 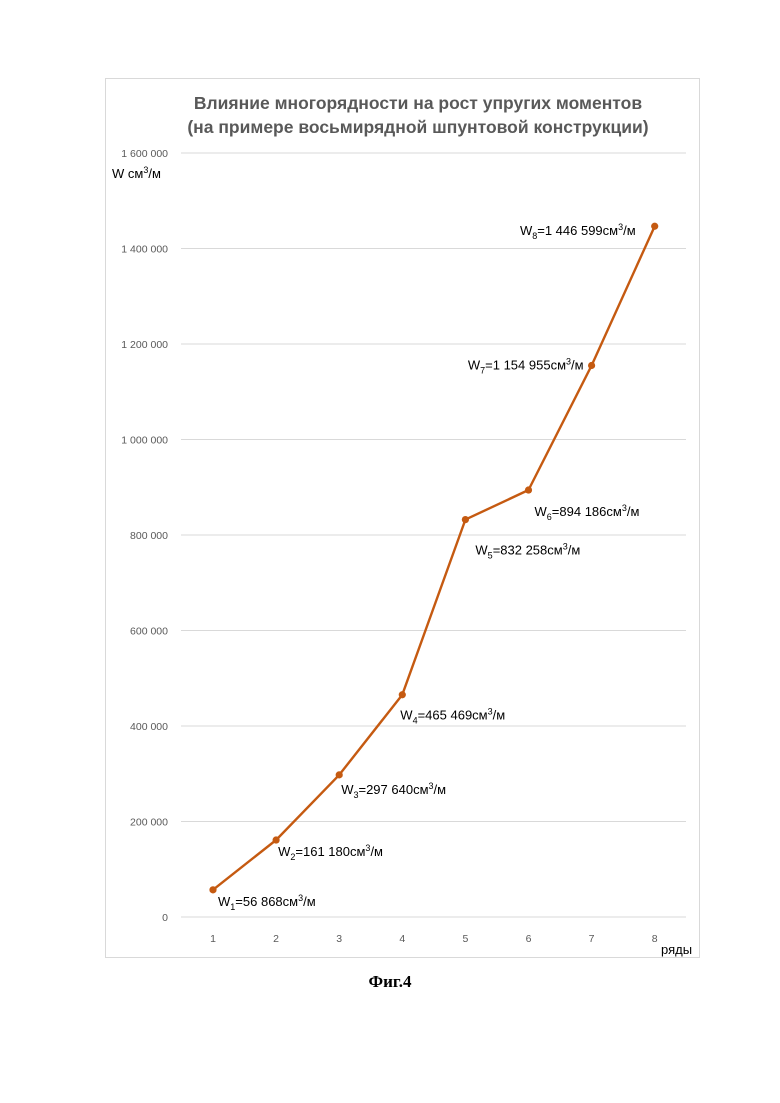 I want to click on figure-caption: Фиг.4, so click(x=390, y=982).